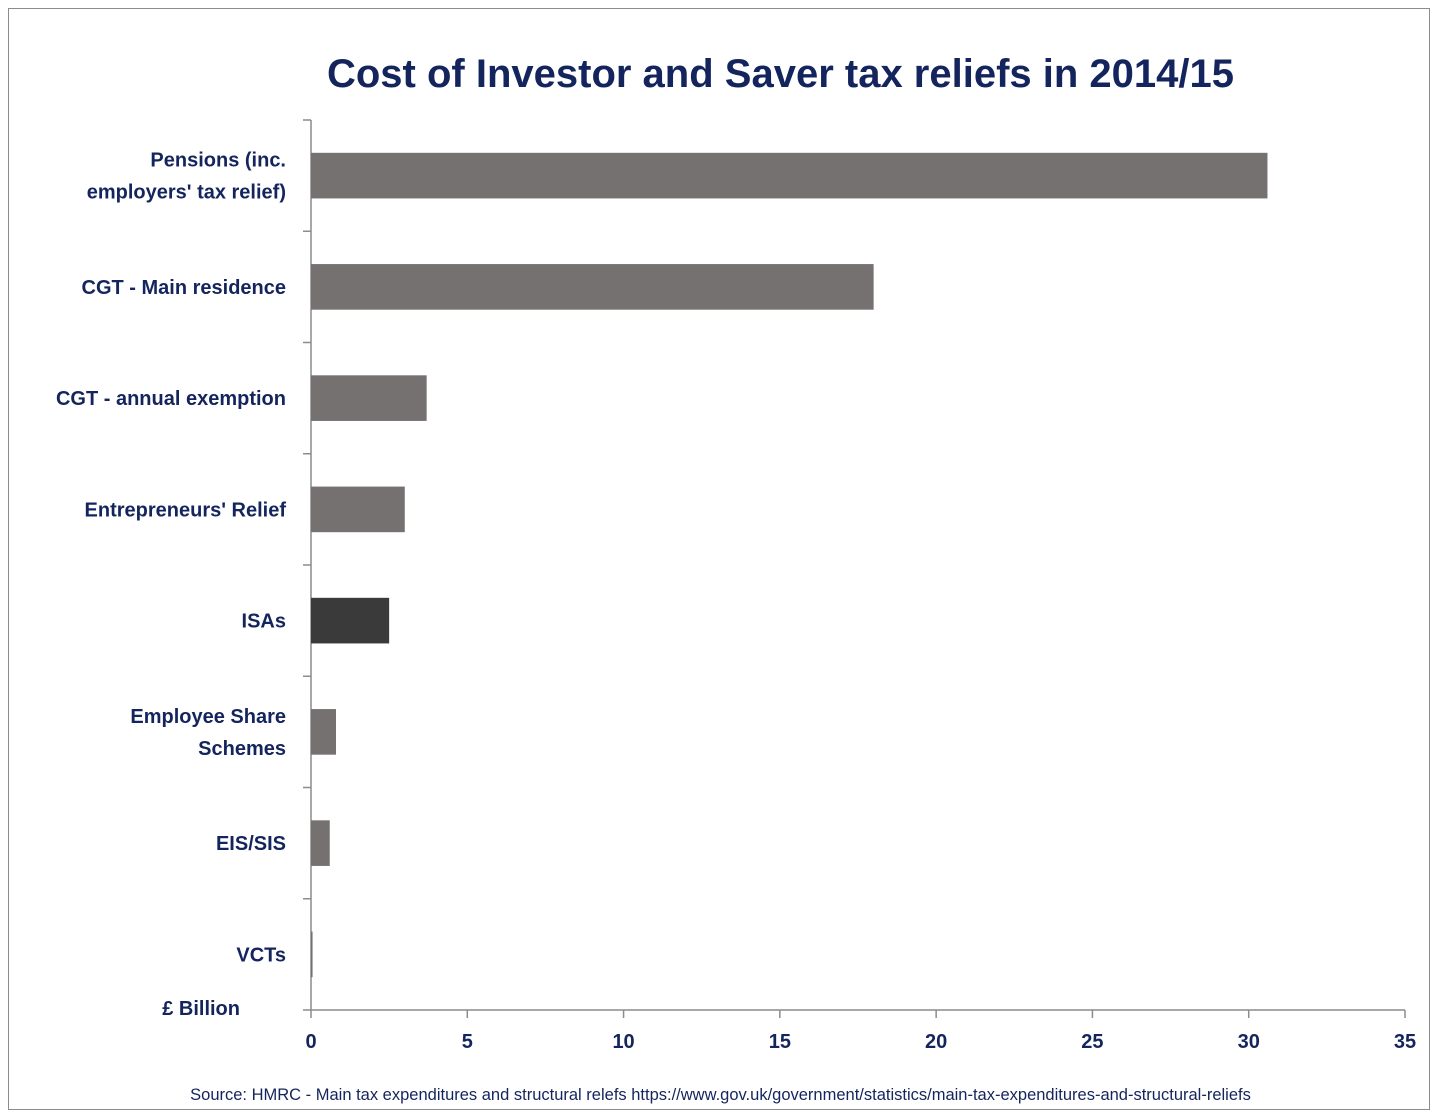 Image resolution: width=1441 pixels, height=1118 pixels. What do you see at coordinates (467, 1042) in the screenshot?
I see `x-tick-label: 5` at bounding box center [467, 1042].